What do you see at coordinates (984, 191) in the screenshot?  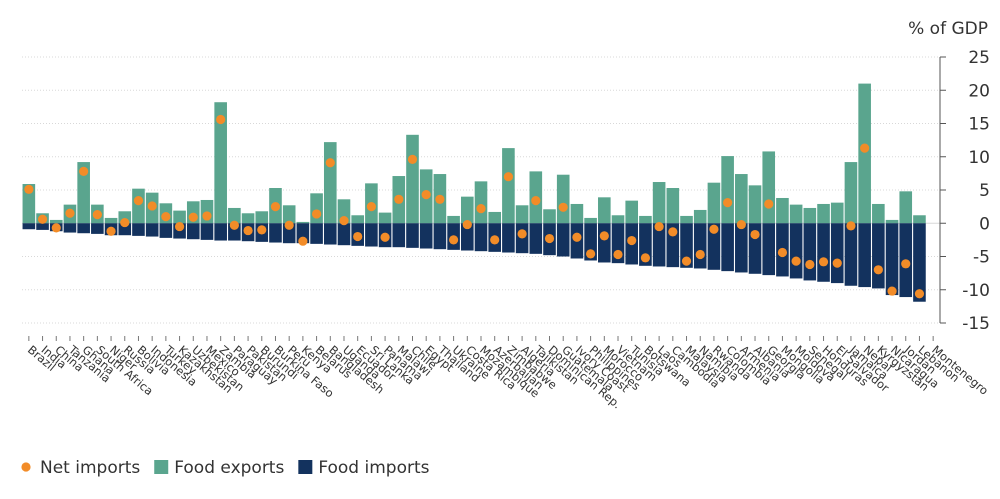 I see `y-tick-label: 5` at bounding box center [984, 191].